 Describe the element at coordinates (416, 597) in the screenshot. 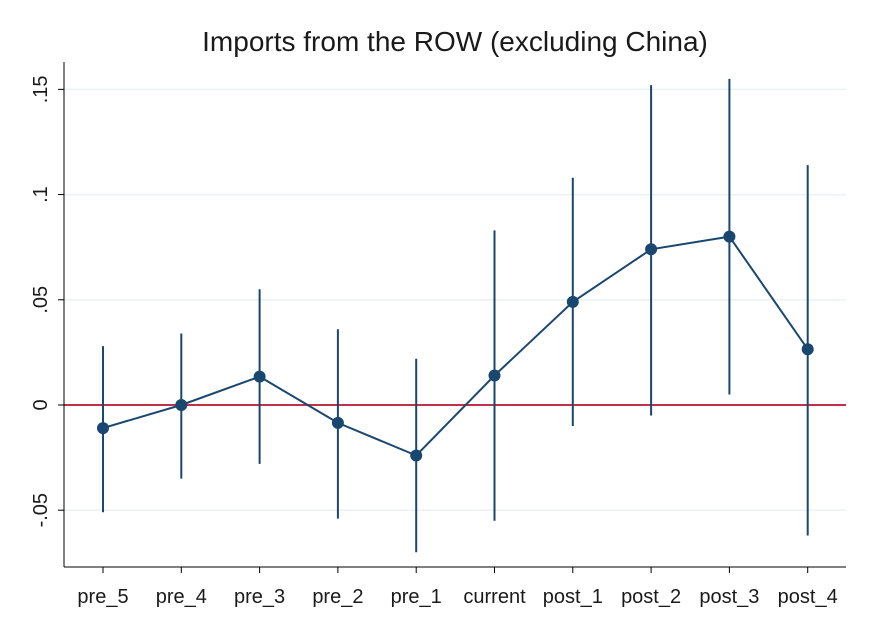

I see `x-tick-label-pre_1: pre_1` at that location.